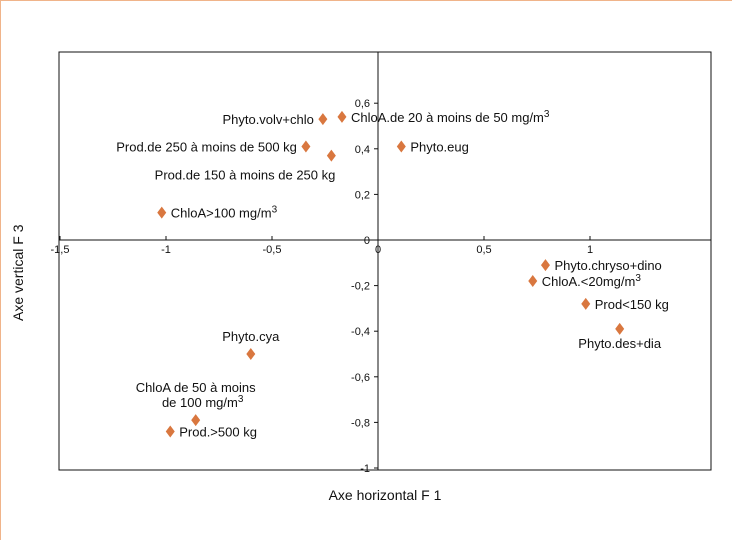 Image resolution: width=732 pixels, height=540 pixels. Describe the element at coordinates (166, 250) in the screenshot. I see `x-tick-label: -1` at that location.